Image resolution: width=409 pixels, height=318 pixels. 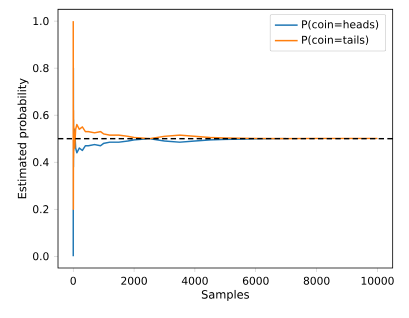 I want to click on x-tick-label: 8000, so click(x=317, y=280).